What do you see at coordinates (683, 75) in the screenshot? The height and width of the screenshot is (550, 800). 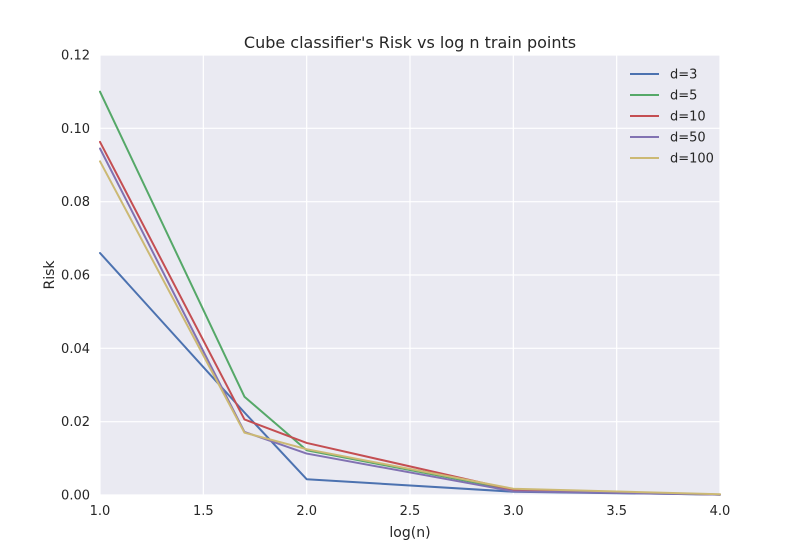 I see `legend-entry-label: d=3` at bounding box center [683, 75].